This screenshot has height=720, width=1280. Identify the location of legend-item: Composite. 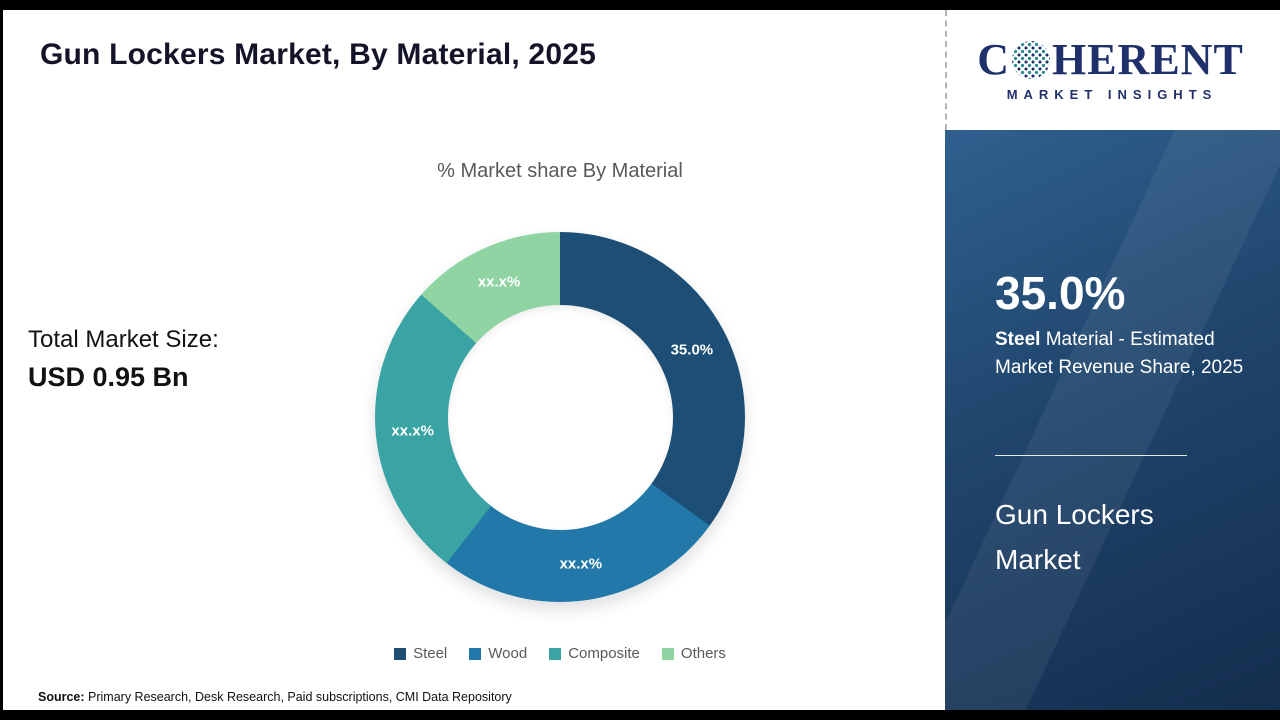
(594, 653).